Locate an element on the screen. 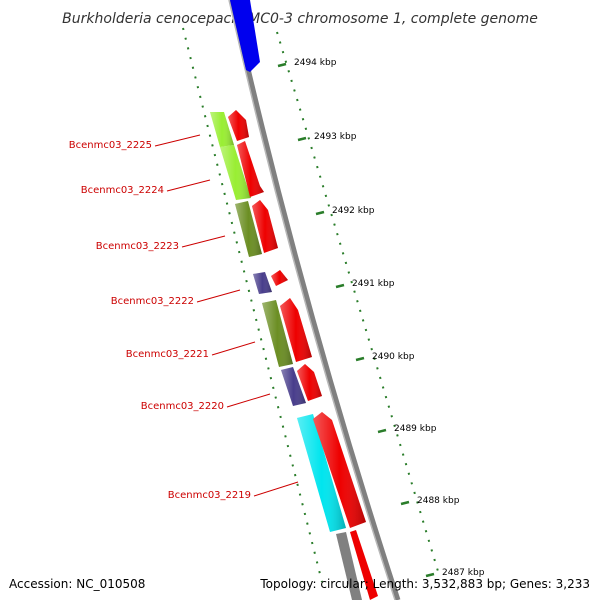 Image resolution: width=600 pixels, height=600 pixels. scale-label: 2489 kbp is located at coordinates (415, 429).